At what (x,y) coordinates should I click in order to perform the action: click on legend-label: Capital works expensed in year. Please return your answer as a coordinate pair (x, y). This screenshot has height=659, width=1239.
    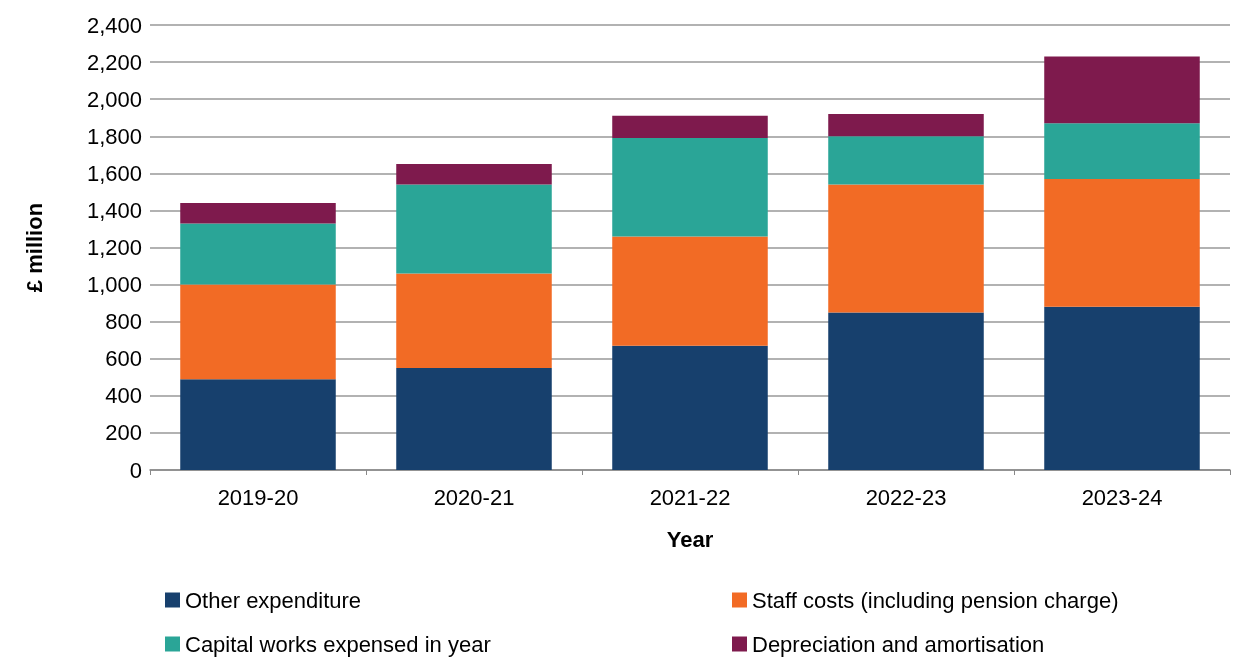
    Looking at the image, I should click on (338, 644).